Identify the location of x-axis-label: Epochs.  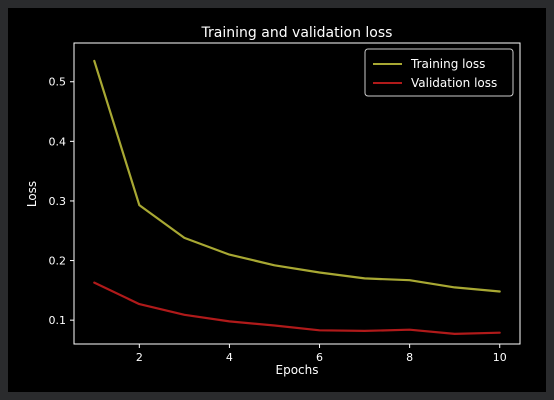
(297, 370).